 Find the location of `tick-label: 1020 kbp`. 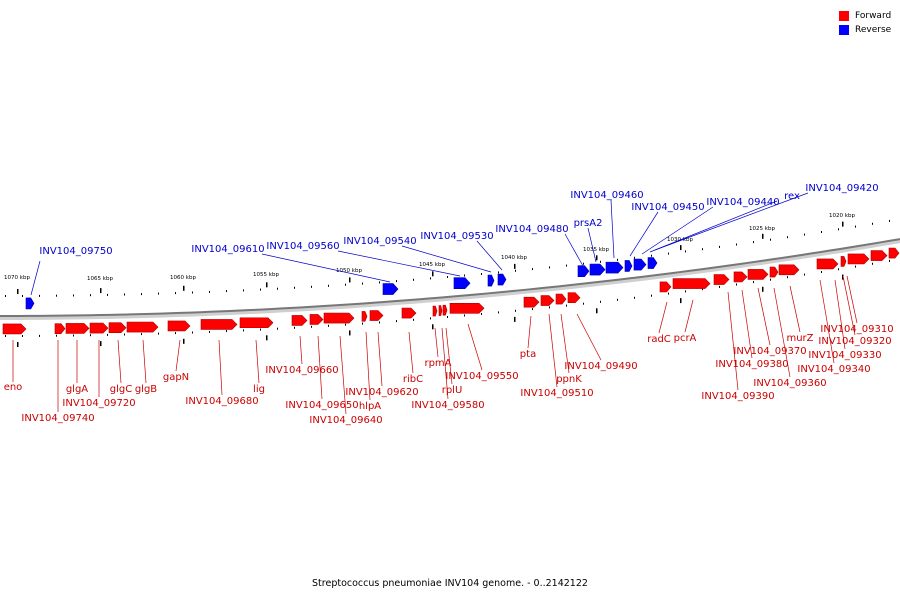

tick-label: 1020 kbp is located at coordinates (842, 216).